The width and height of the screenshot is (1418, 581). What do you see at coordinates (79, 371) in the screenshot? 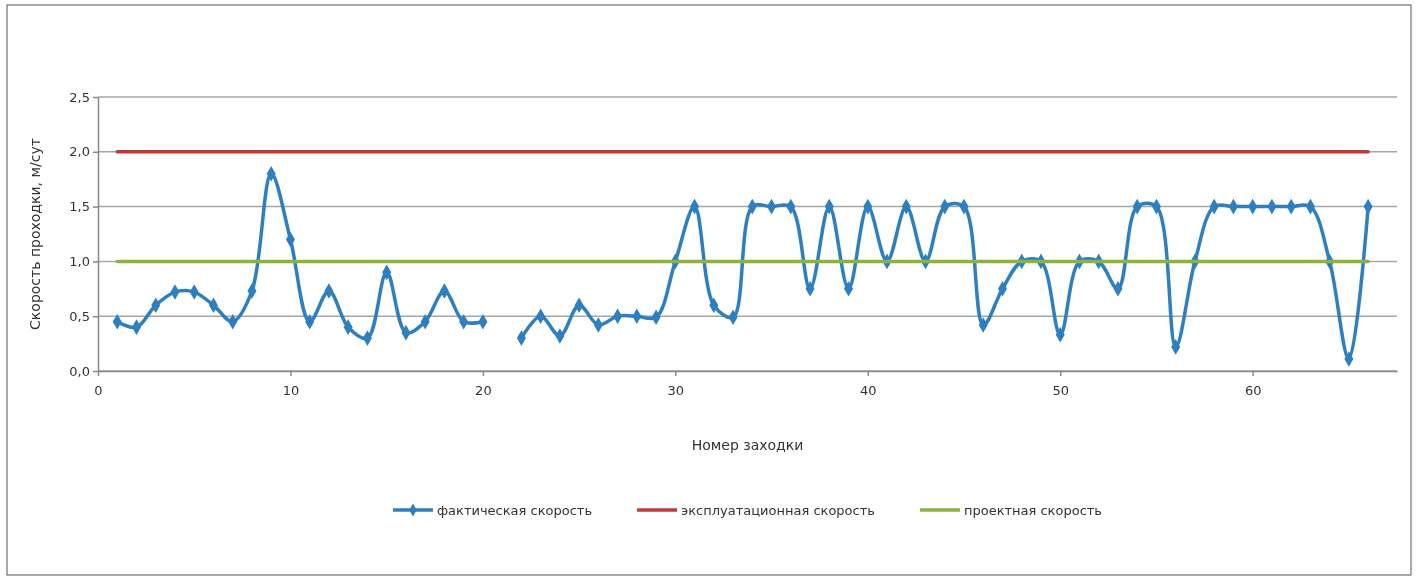
I see `y-tick-label: 0,0` at bounding box center [79, 371].